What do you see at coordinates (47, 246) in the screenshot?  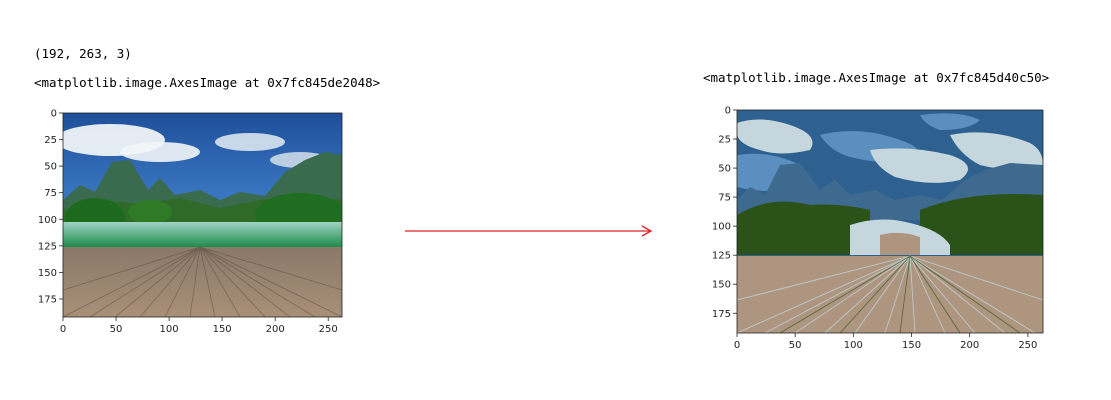 I see `left-y-tick-label: 125` at bounding box center [47, 246].